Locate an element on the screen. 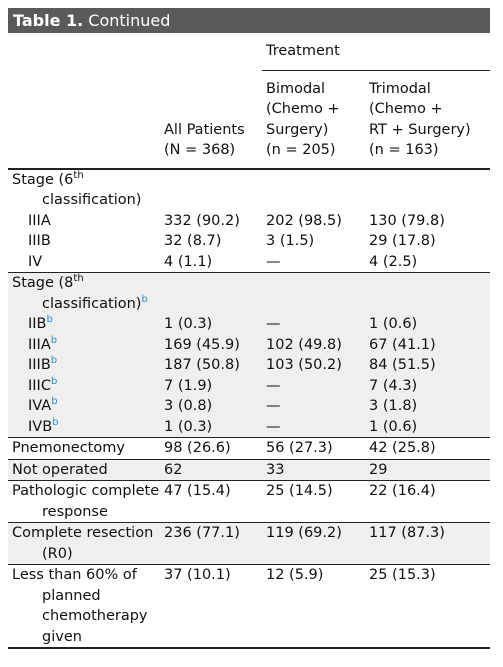 The image size is (503, 667). data-cell: 119 (69.2) is located at coordinates (304, 533).